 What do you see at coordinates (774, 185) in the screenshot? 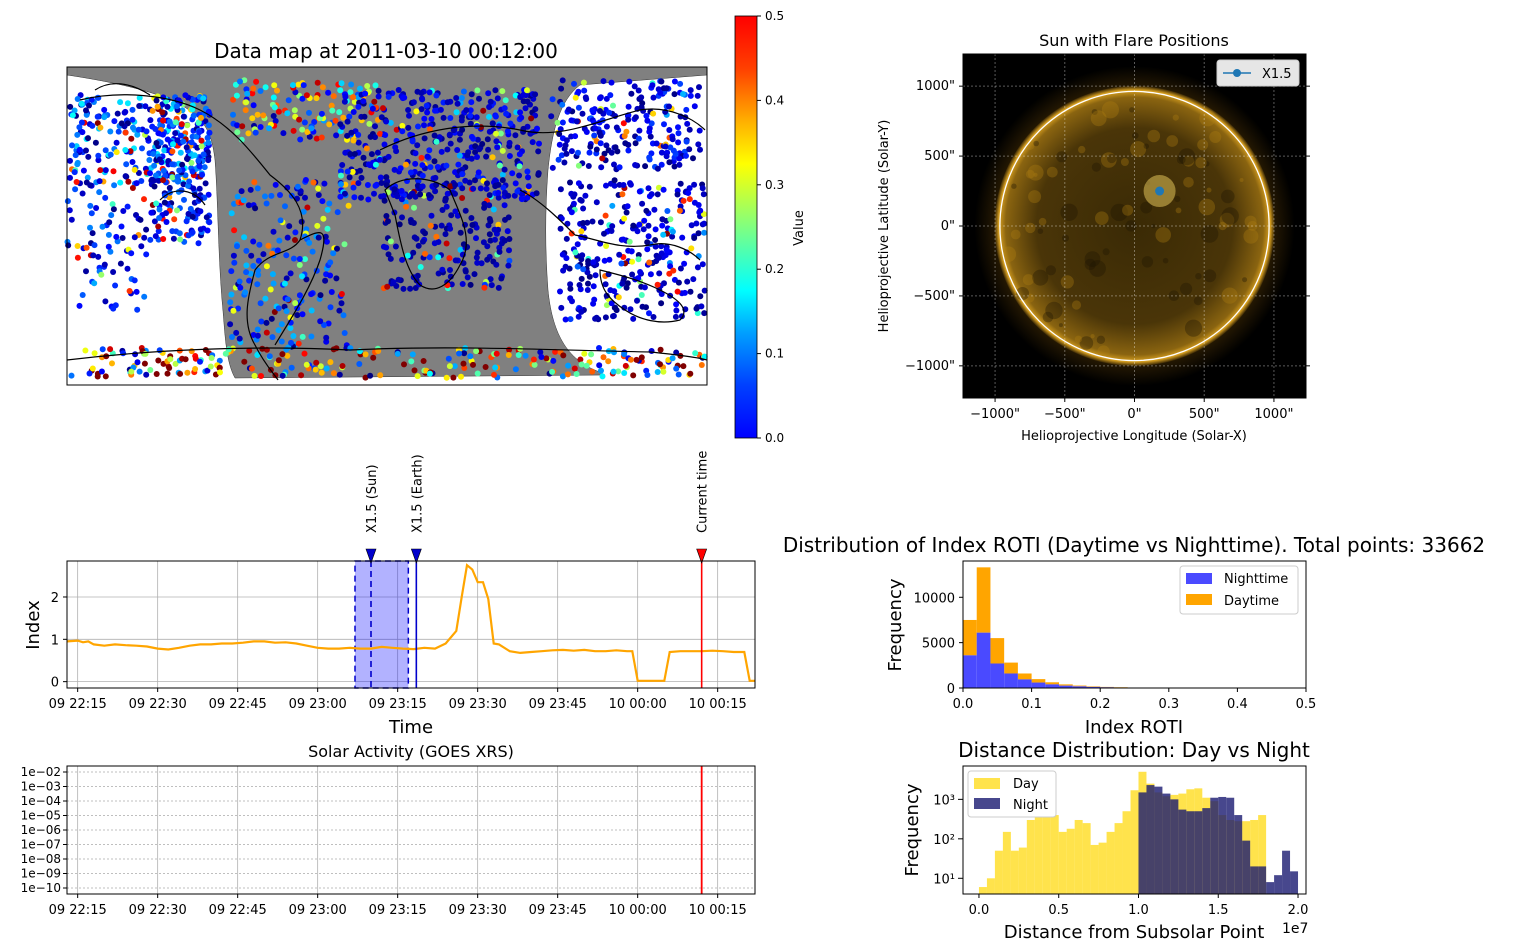
I see `colorbar-tick-label: 0.3` at bounding box center [774, 185].